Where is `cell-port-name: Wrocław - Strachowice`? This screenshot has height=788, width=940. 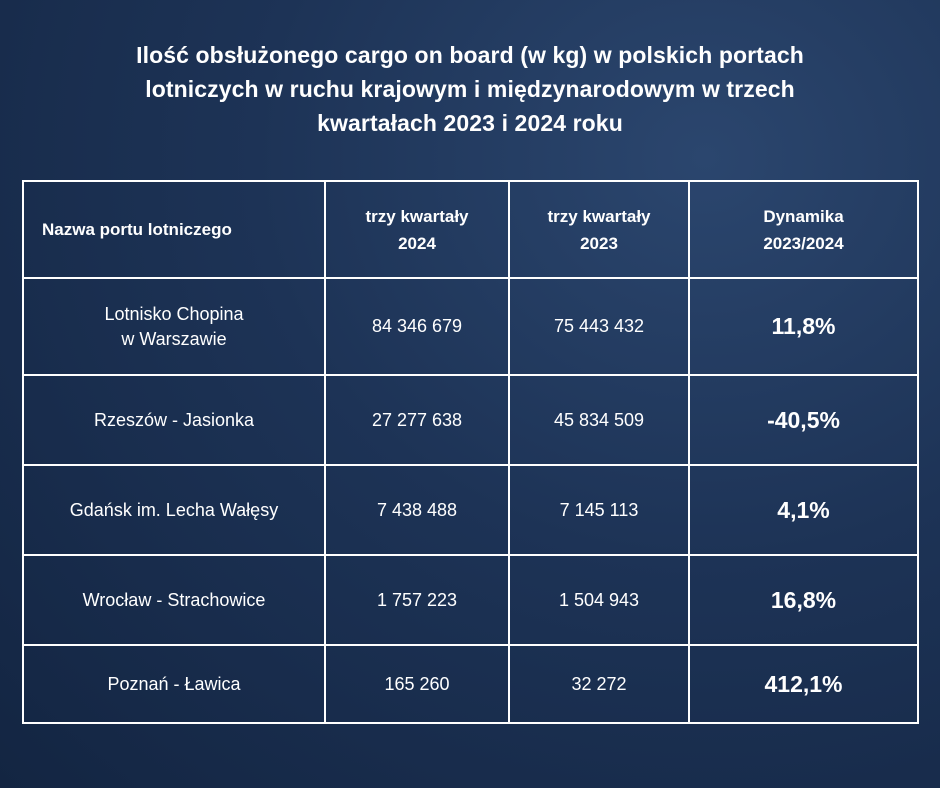
cell-port-name: Wrocław - Strachowice is located at coordinates (174, 600).